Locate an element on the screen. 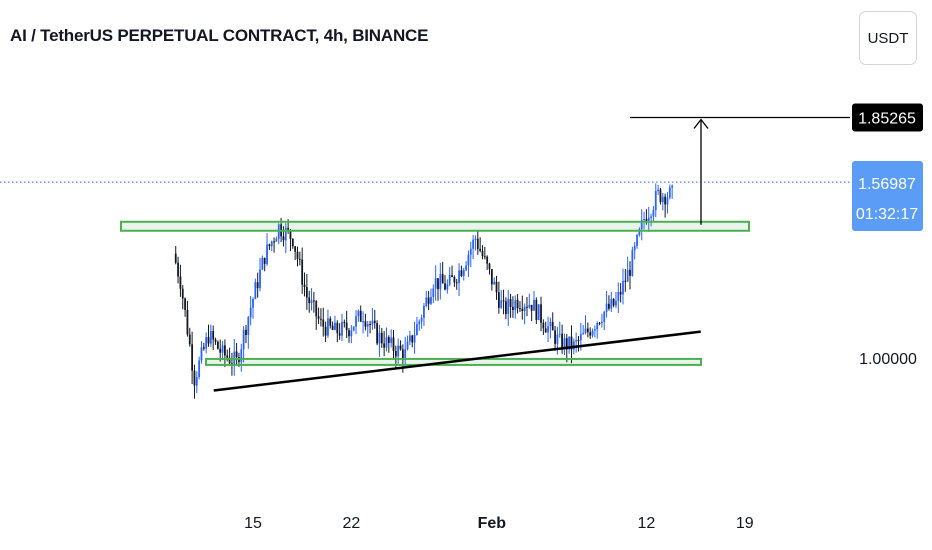  resistance-zone is located at coordinates (435, 226).